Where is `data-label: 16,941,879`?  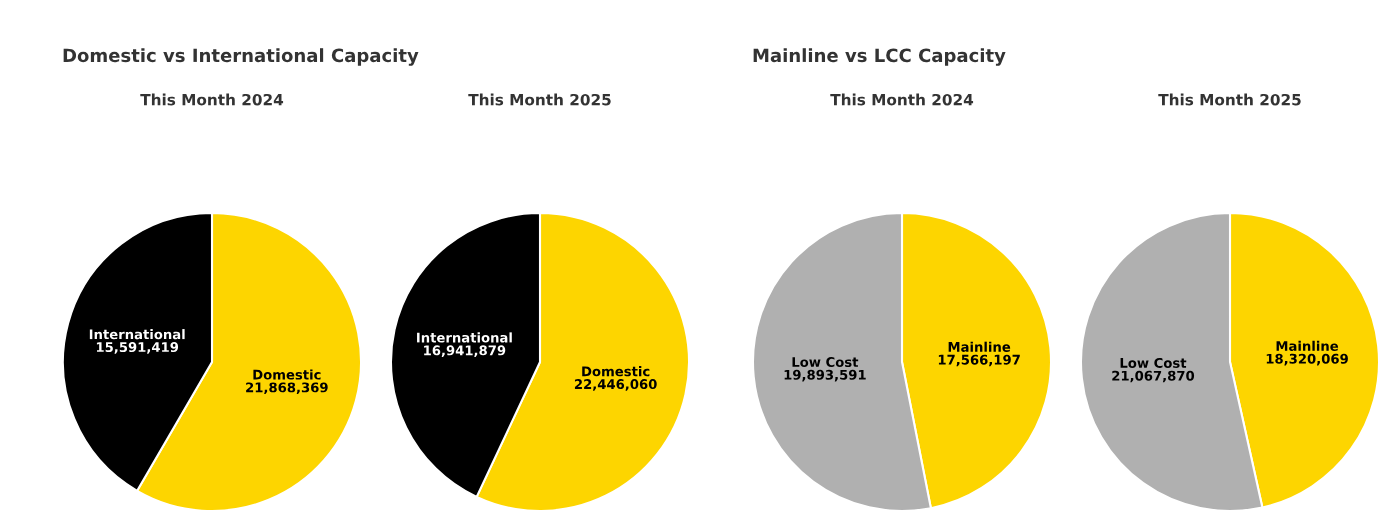 data-label: 16,941,879 is located at coordinates (465, 351).